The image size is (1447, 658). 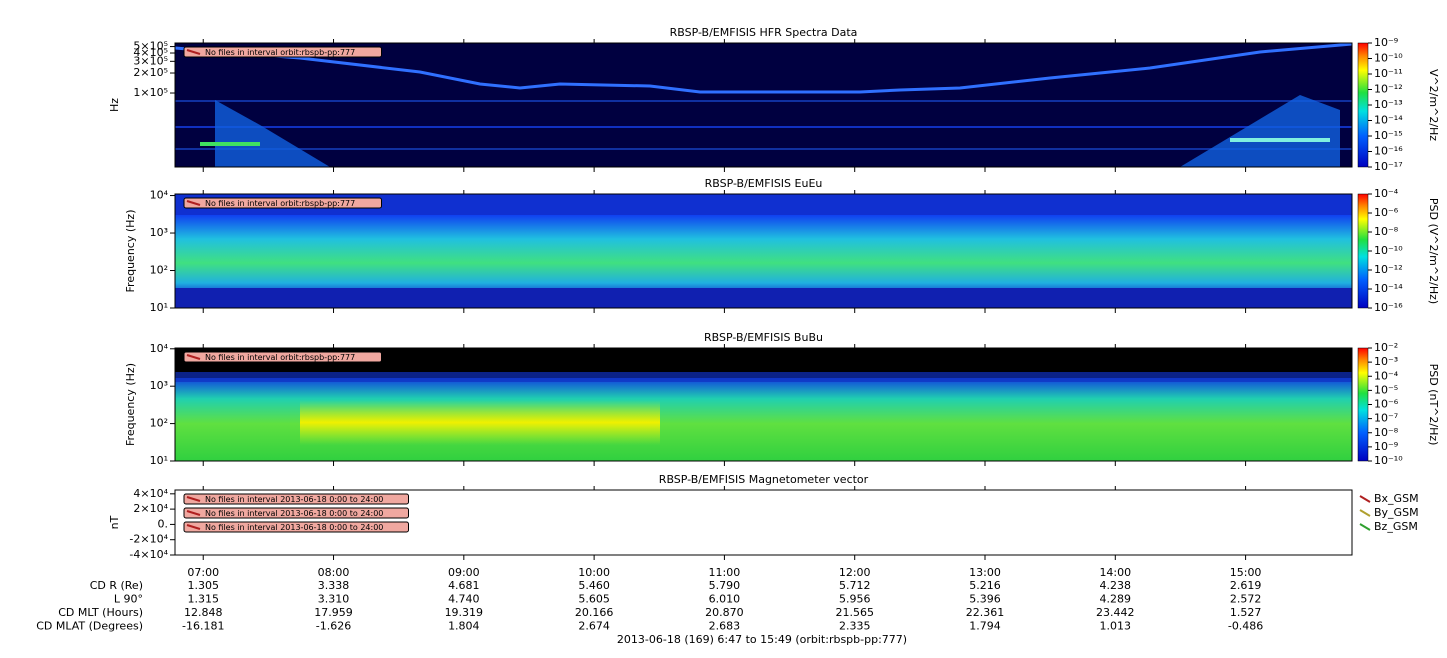 I want to click on y-axis-label: nT, so click(x=114, y=522).